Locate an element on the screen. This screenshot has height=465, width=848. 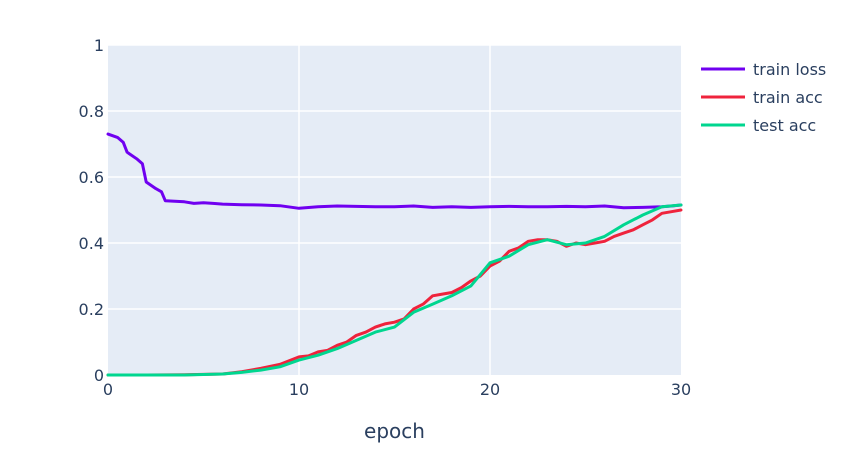
legend-label: train loss is located at coordinates (789, 69).